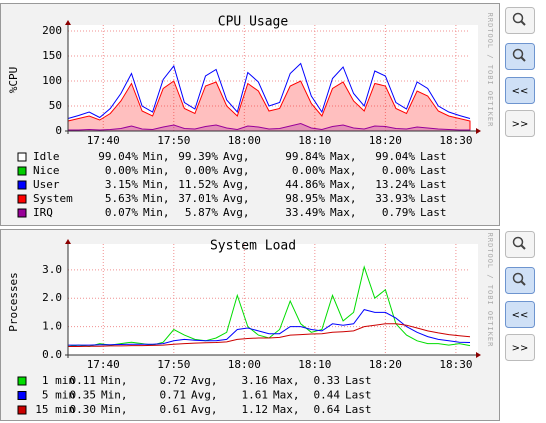  What do you see at coordinates (58, 130) in the screenshot?
I see `y-tick-label: 0` at bounding box center [58, 130].